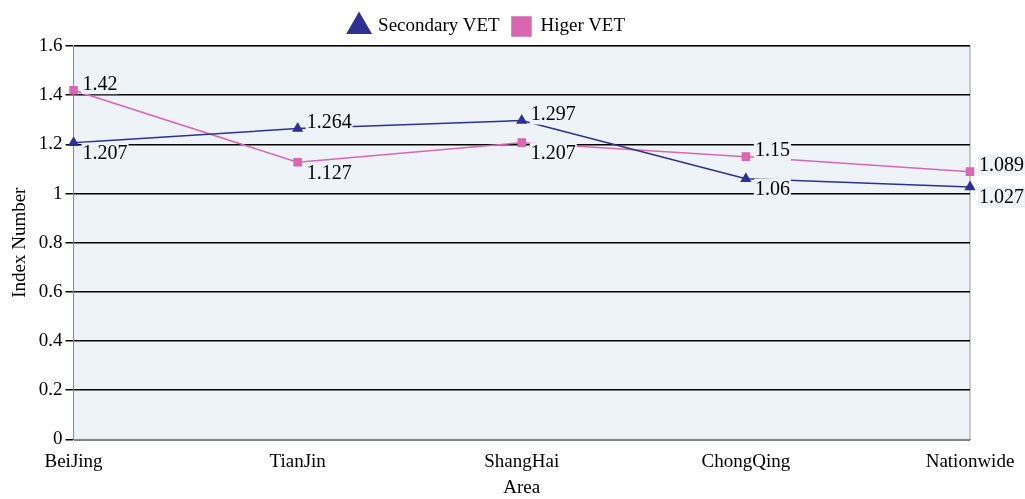 The image size is (1025, 499). I want to click on data-label: 1.06, so click(772, 188).